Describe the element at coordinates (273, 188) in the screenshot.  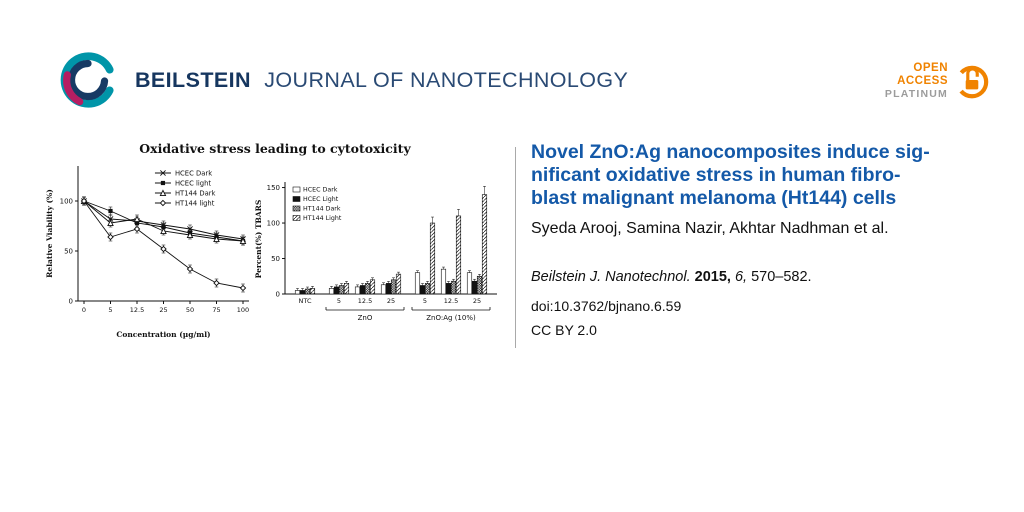
I see `svg-text: 150` at that location.